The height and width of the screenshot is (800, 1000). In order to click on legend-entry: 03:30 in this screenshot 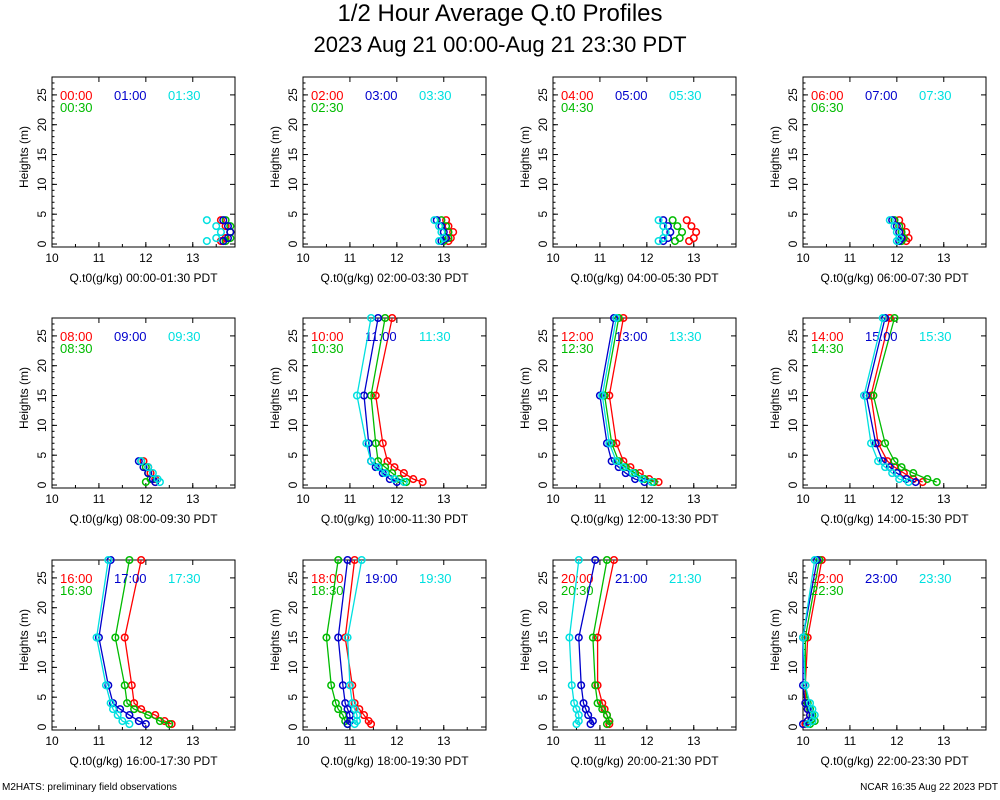, I will do `click(435, 95)`.